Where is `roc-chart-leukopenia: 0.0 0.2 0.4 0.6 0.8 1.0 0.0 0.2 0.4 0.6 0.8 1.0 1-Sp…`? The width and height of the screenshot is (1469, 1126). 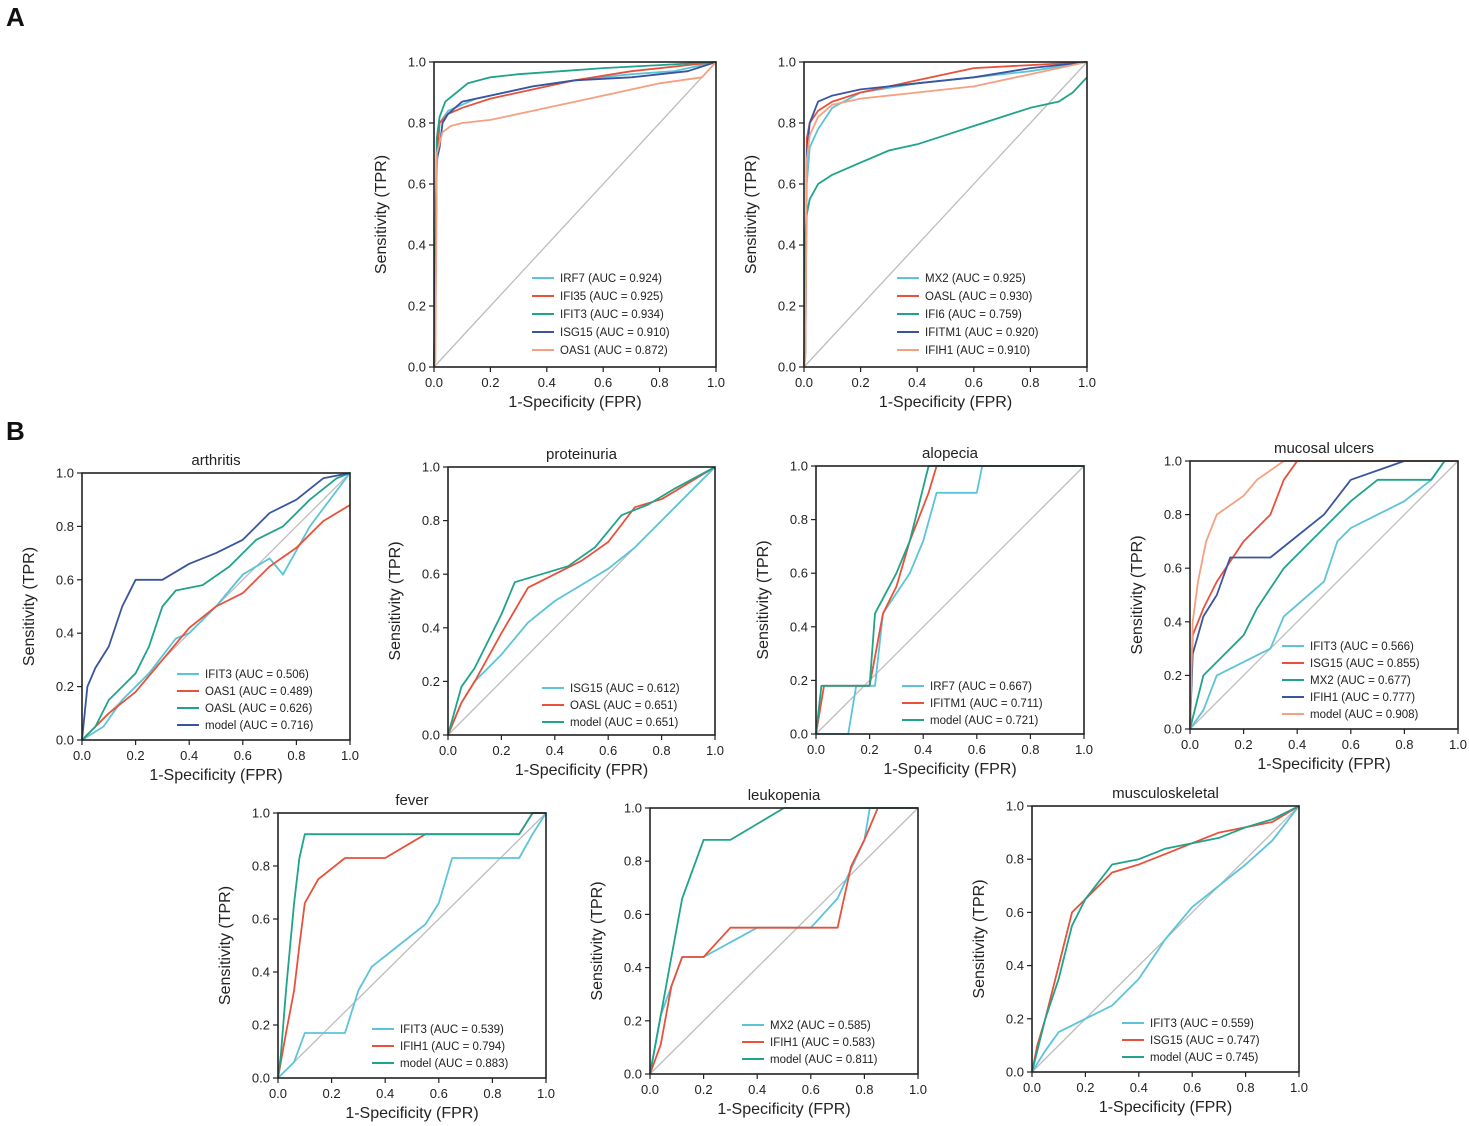 roc-chart-leukopenia: 0.0 0.2 0.4 0.6 0.8 1.0 0.0 0.2 0.4 0.6 0.8 1.0 1-Sp… is located at coordinates (758, 952).